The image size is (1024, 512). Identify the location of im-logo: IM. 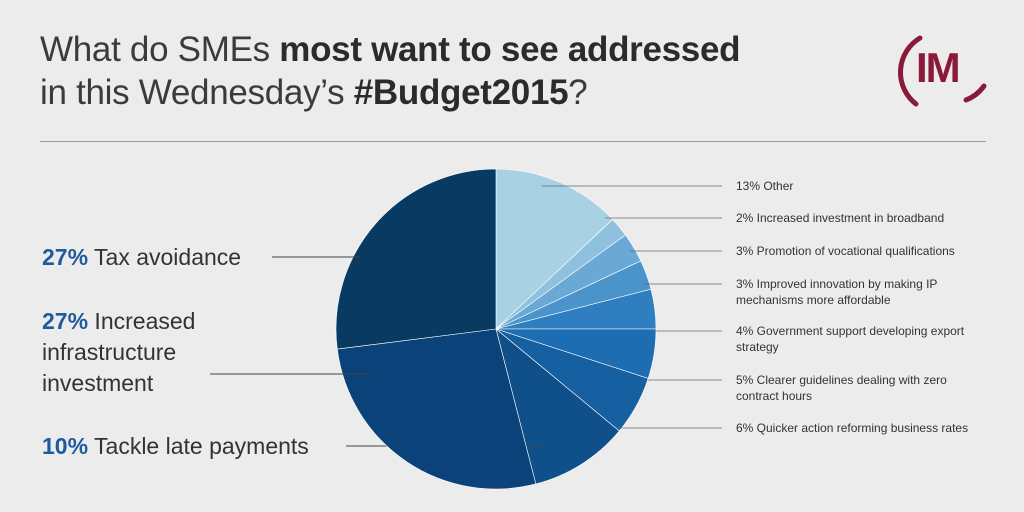
(946, 71).